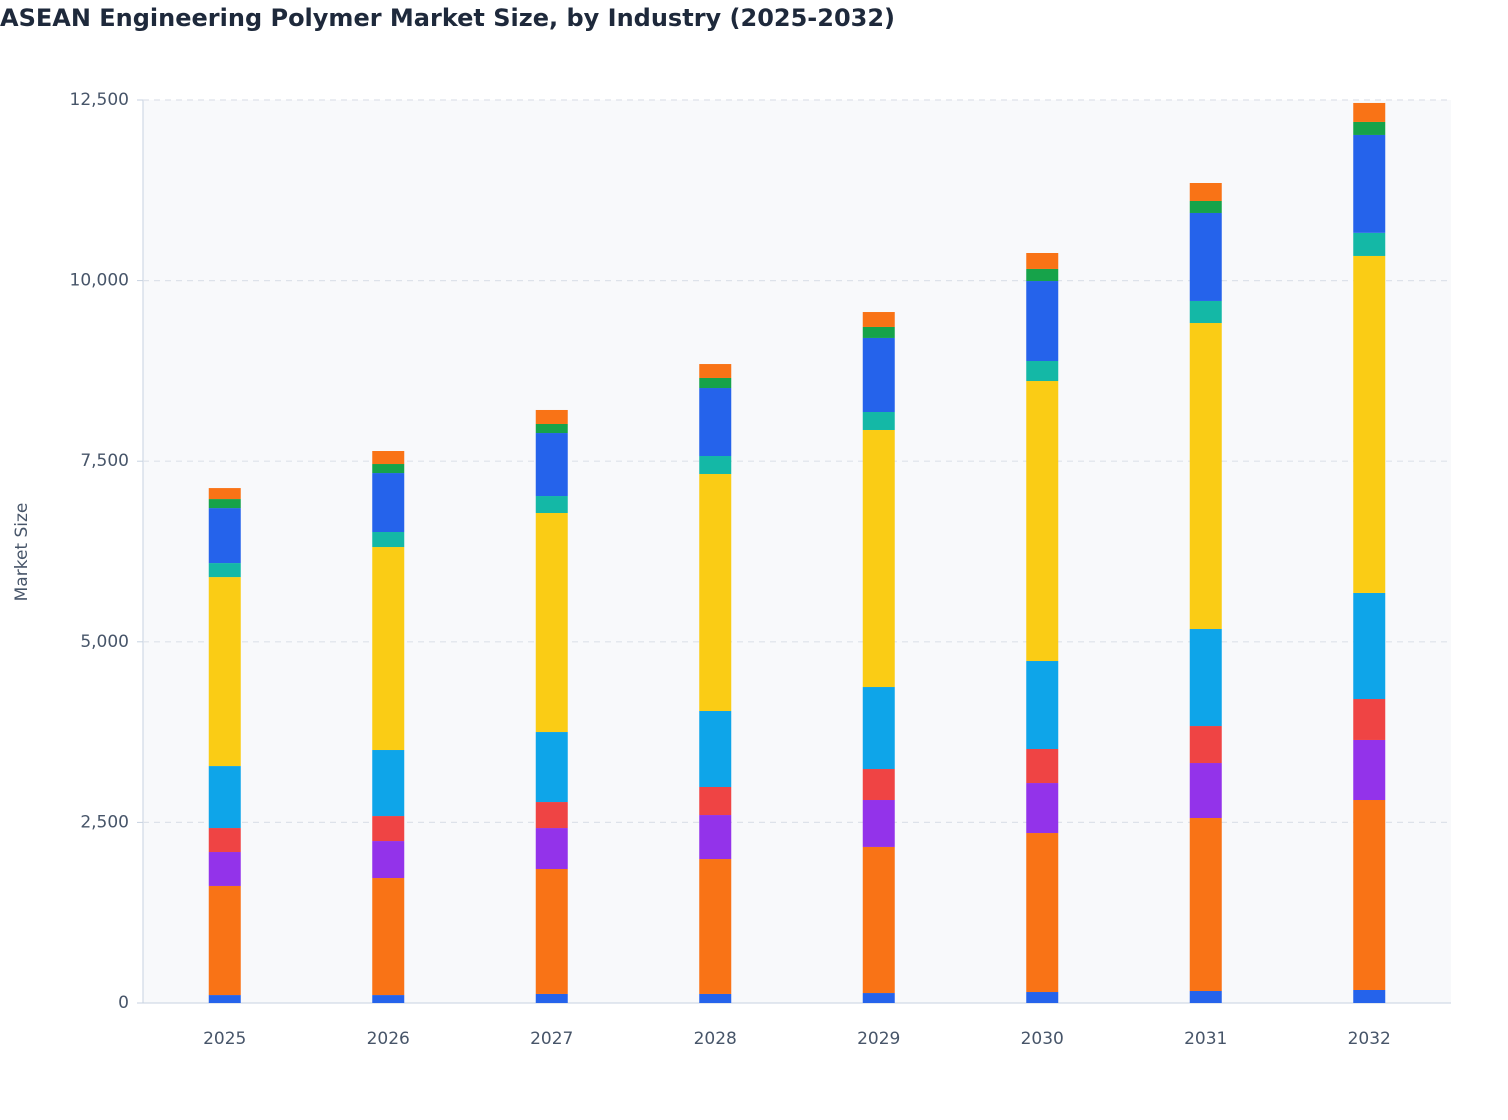 This screenshot has height=1120, width=1508. I want to click on x-tick-label: 2031, so click(1205, 1039).